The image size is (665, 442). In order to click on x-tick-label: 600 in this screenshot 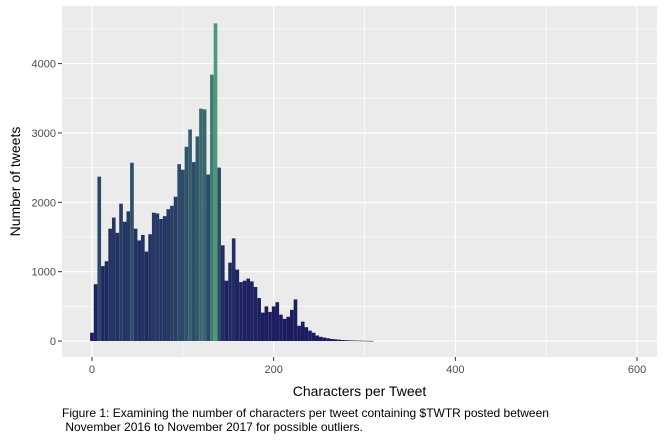, I will do `click(637, 370)`.